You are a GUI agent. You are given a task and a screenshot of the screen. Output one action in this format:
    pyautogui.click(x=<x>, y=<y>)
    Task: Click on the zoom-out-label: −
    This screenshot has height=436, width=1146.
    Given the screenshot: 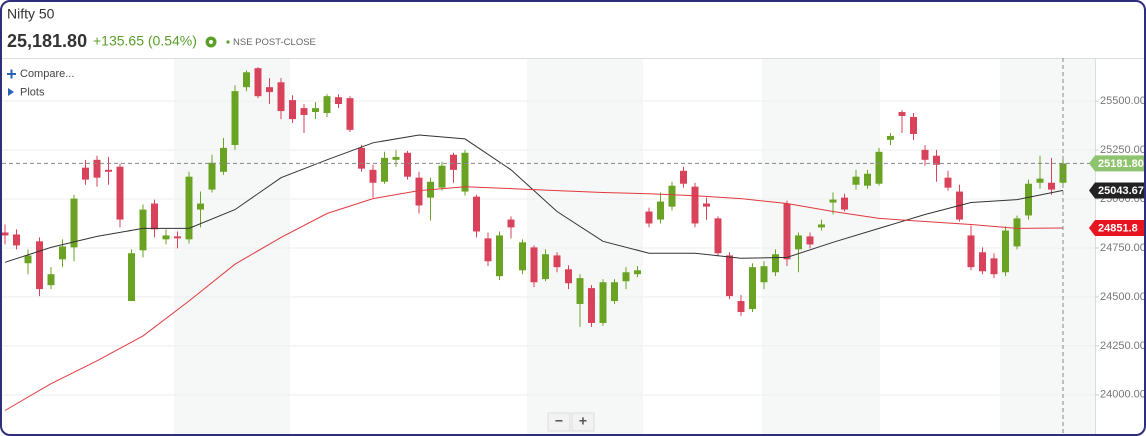 What is the action you would take?
    pyautogui.click(x=559, y=421)
    